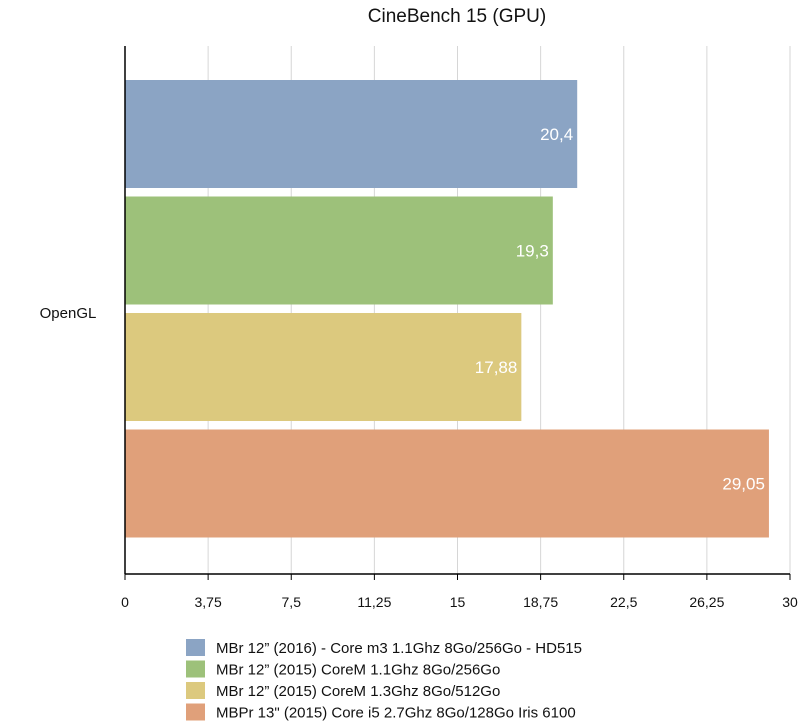 The height and width of the screenshot is (726, 800). I want to click on bar-value-label: 20,4, so click(556, 134).